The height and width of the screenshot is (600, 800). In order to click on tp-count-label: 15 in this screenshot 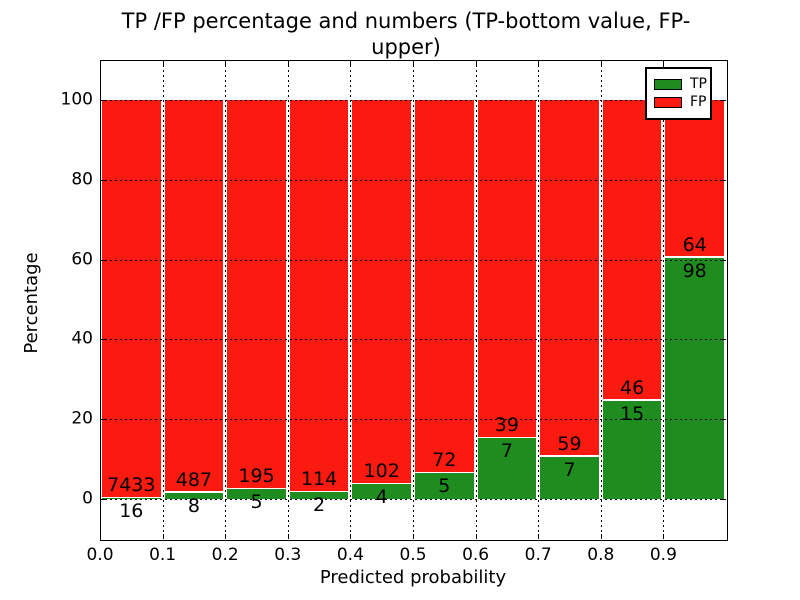, I will do `click(632, 413)`.